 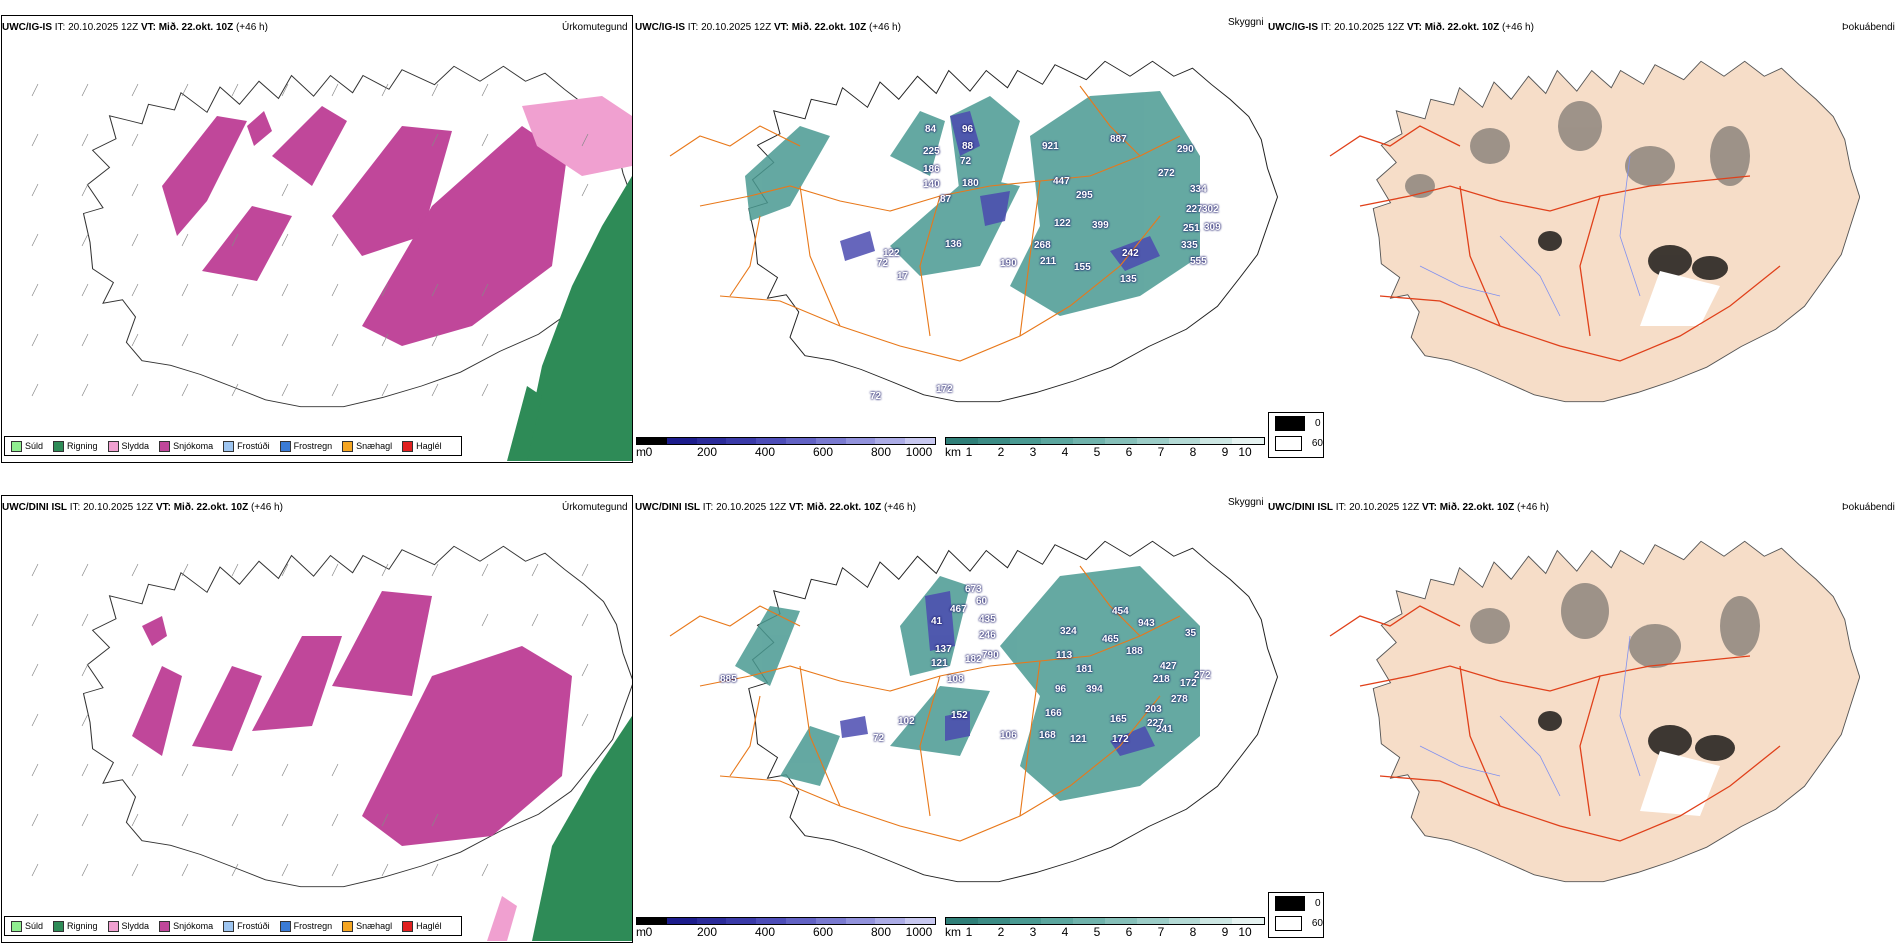 I want to click on ceiling-value-label: 137, so click(x=943, y=649).